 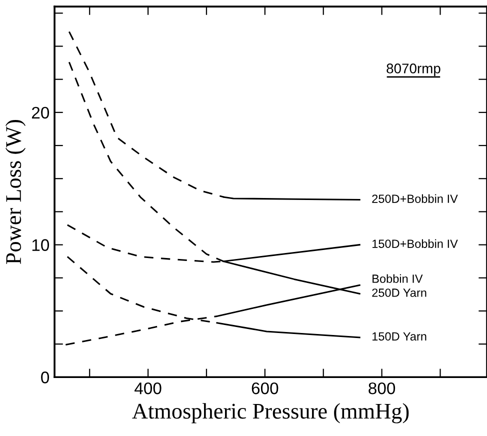 I want to click on y-tick-label: 10, so click(x=41, y=245).